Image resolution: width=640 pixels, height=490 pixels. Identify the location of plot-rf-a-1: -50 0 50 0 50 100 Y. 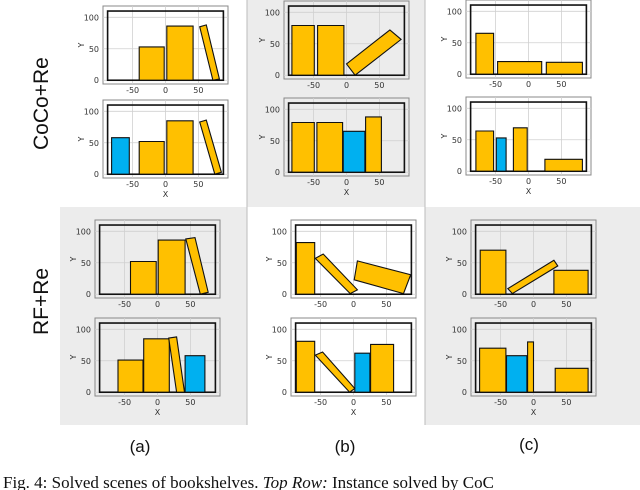
(145, 264).